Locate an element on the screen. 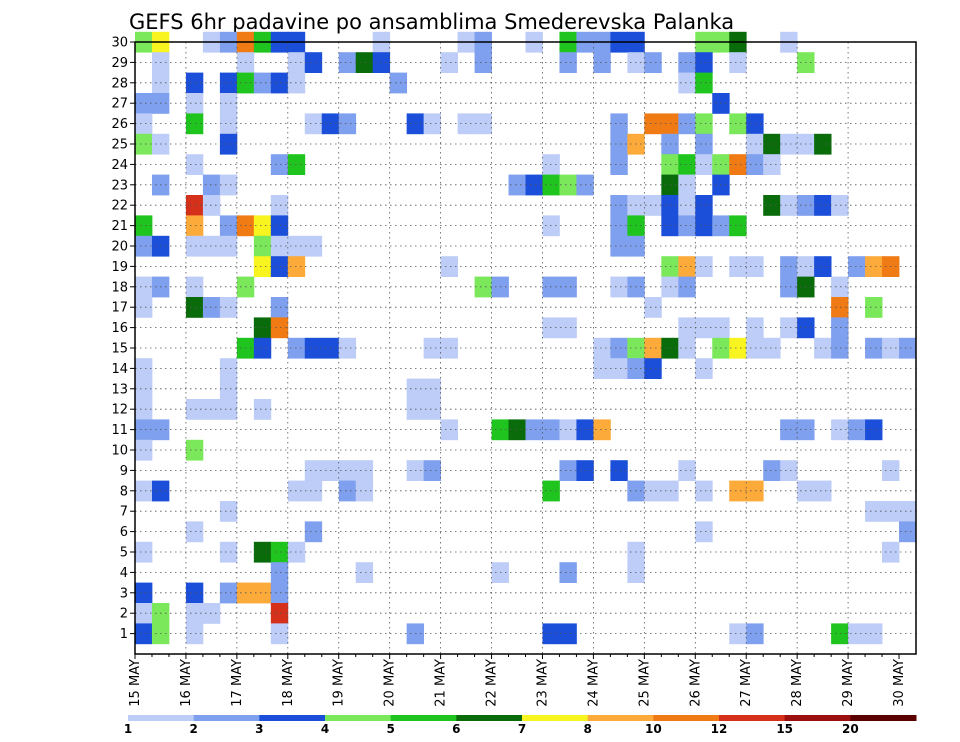  legend-label: 10 is located at coordinates (653, 729).